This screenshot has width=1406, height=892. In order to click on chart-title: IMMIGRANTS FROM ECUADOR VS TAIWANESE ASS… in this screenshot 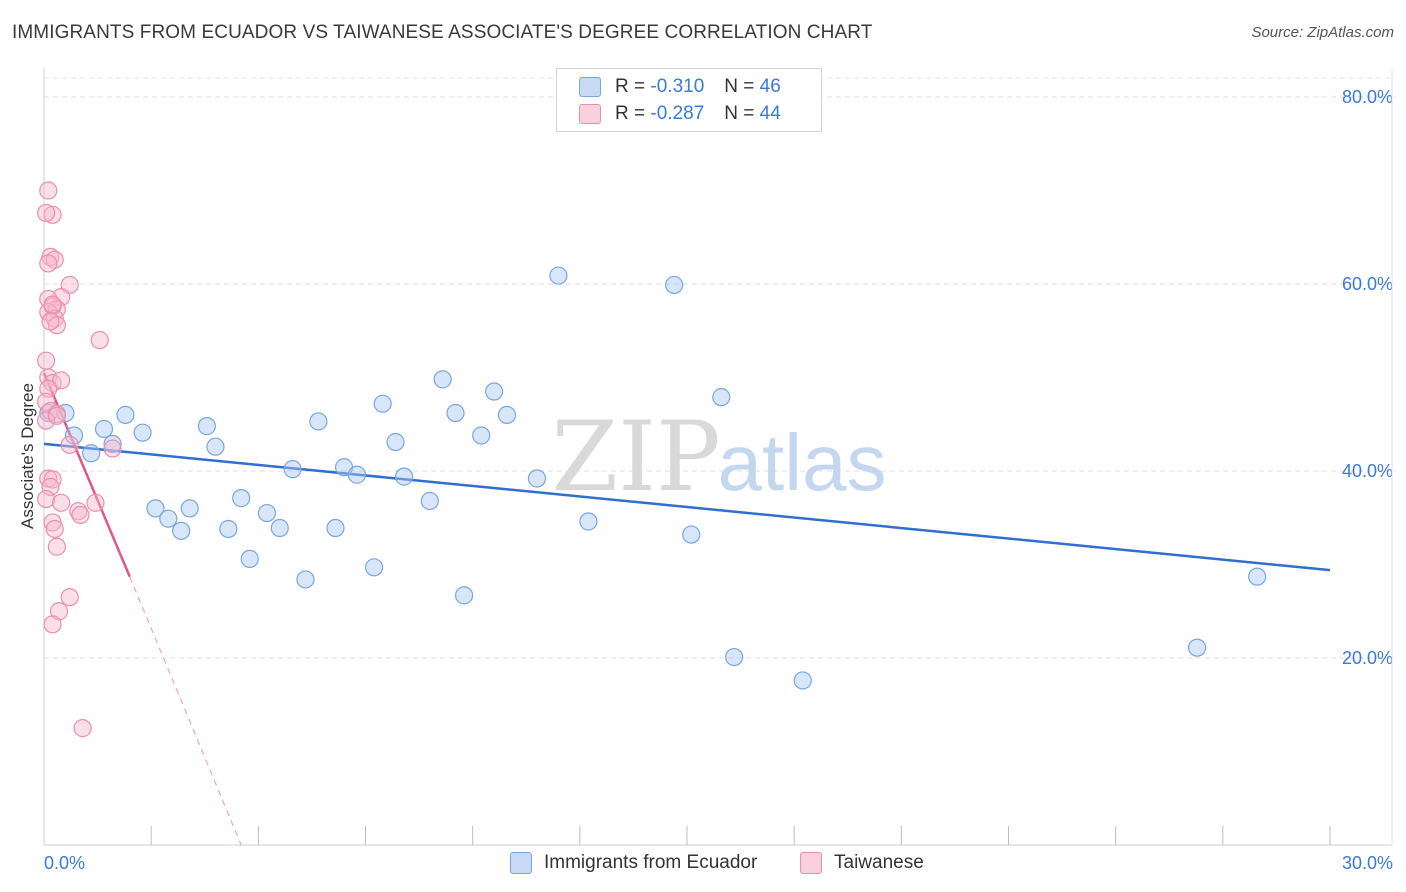, I will do `click(442, 32)`.